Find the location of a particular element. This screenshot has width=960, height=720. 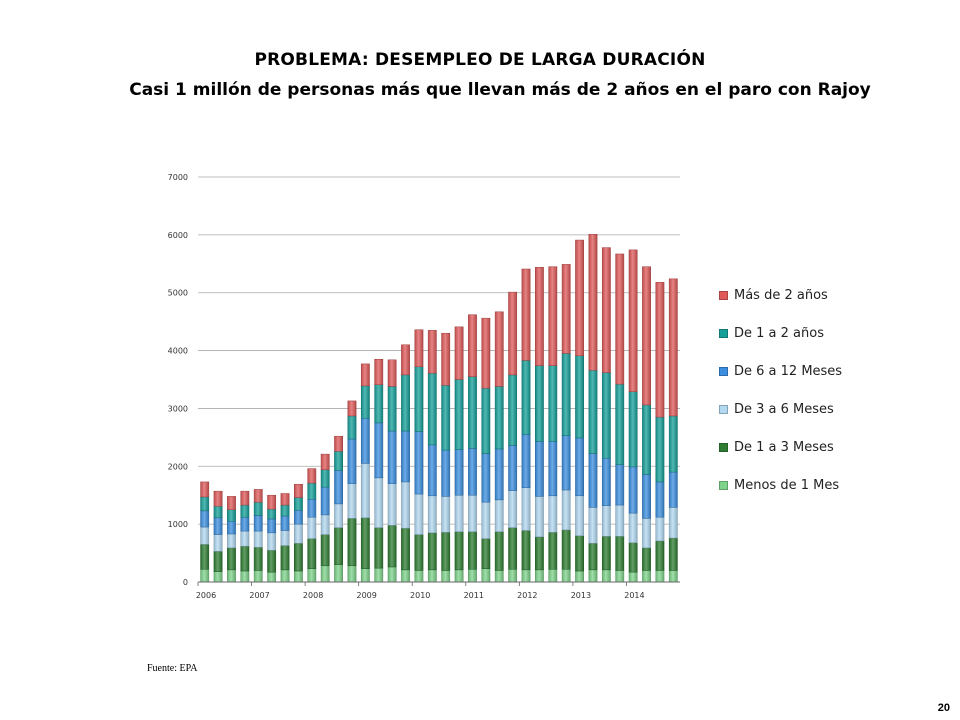

y-tick-label: 7000 is located at coordinates (178, 177).